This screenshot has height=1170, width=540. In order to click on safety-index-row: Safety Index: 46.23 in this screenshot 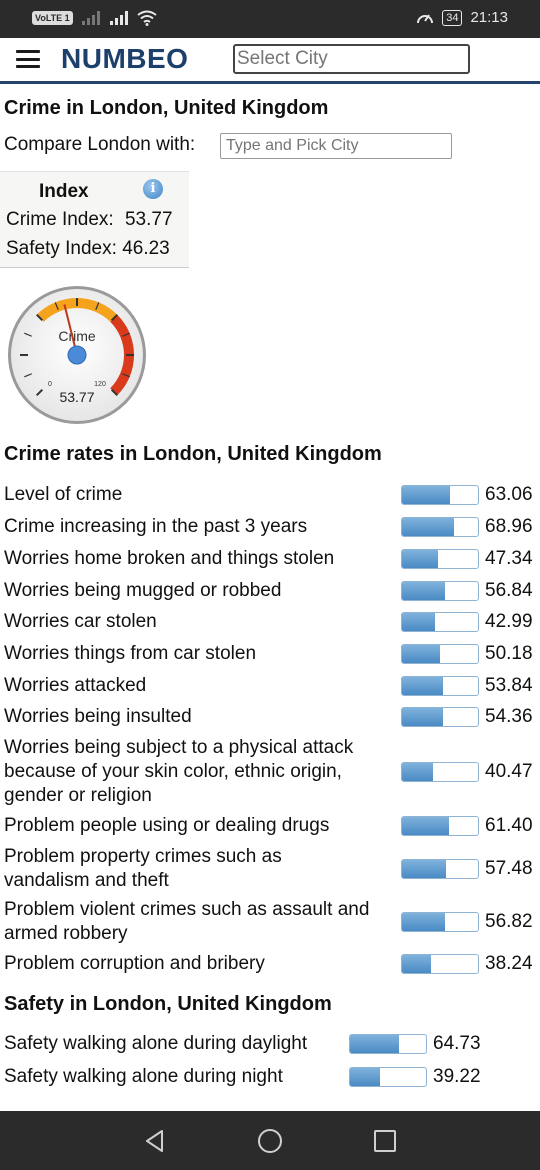, I will do `click(88, 249)`.